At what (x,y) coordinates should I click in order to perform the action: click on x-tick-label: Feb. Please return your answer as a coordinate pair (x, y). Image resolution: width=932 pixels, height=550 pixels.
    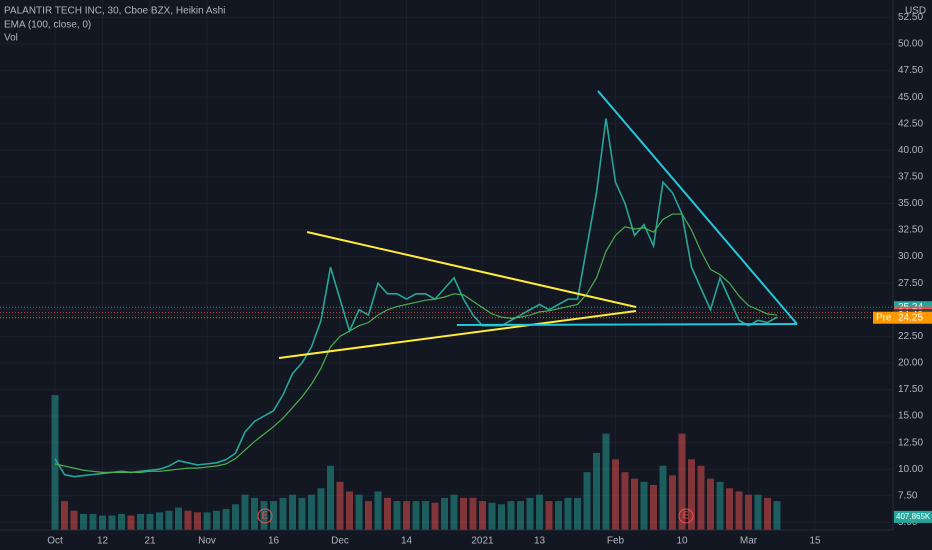
    Looking at the image, I should click on (616, 541).